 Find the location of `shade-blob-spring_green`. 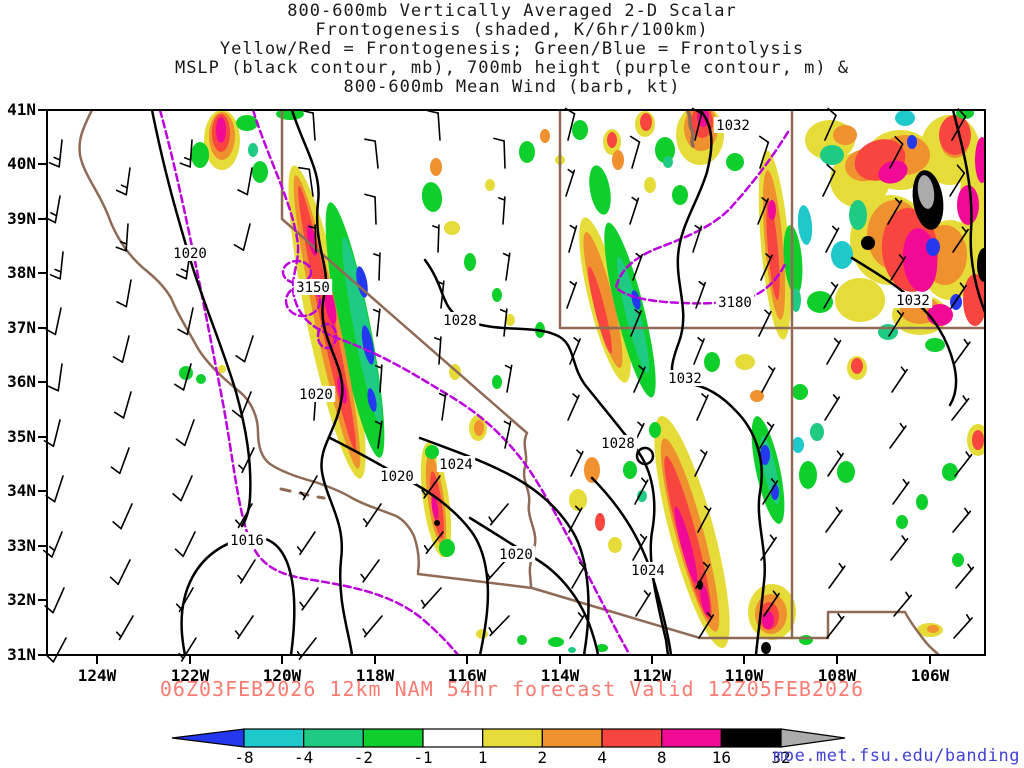

shade-blob-spring_green is located at coordinates (572, 650).